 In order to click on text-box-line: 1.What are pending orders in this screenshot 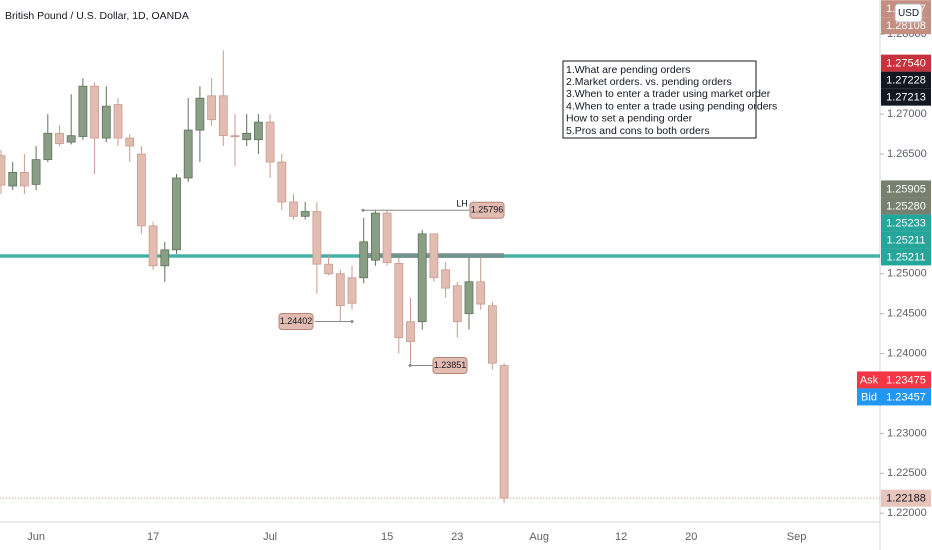, I will do `click(628, 70)`.